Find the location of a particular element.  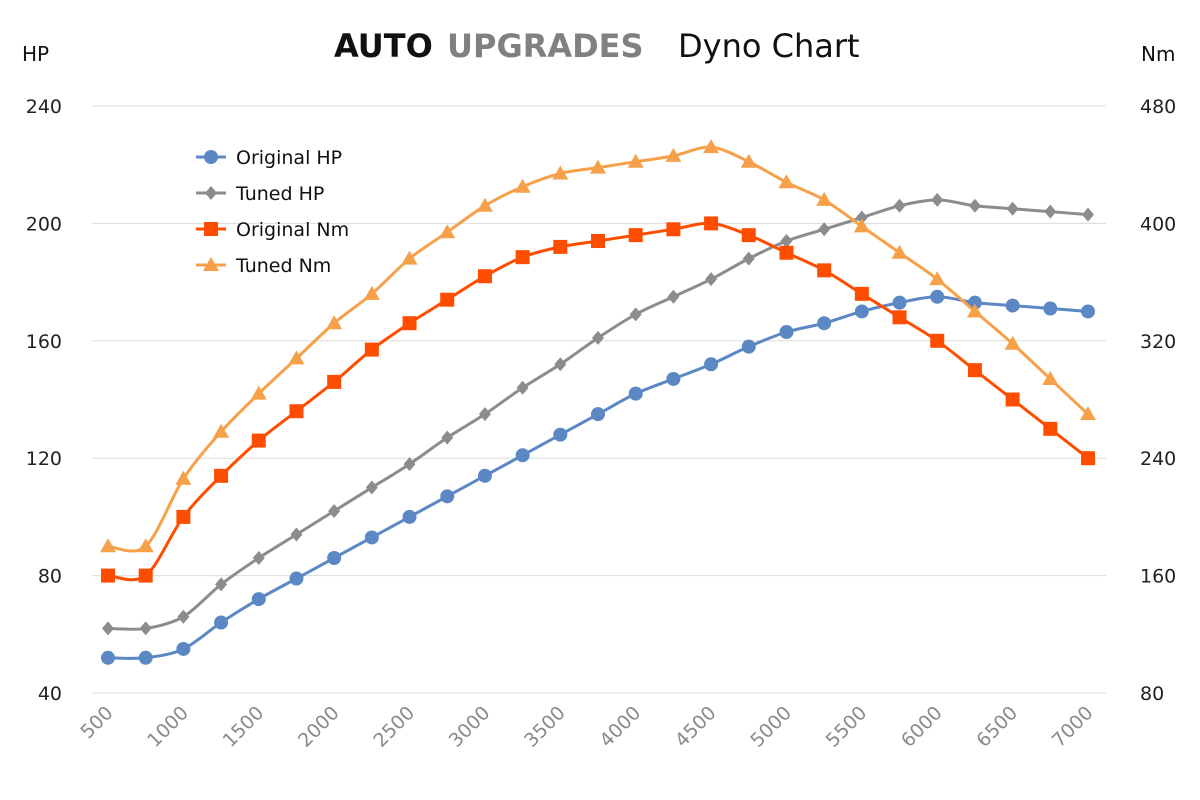

left-tick-label: 240 is located at coordinates (44, 107).